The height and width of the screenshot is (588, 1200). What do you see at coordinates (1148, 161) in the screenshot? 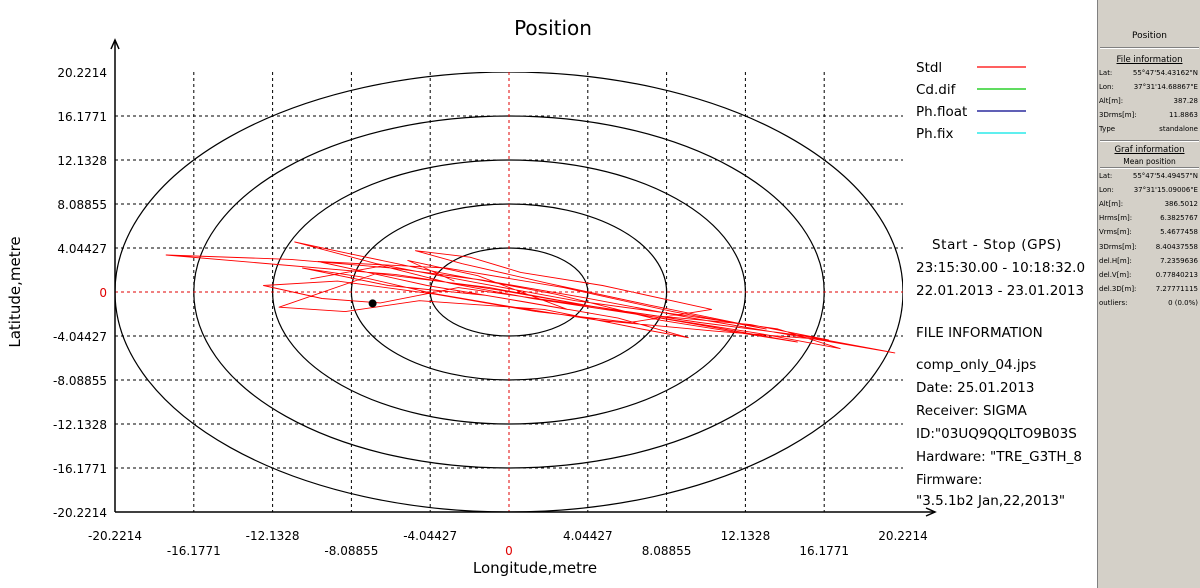
I see `mean-position-subheading: Mean position` at bounding box center [1148, 161].